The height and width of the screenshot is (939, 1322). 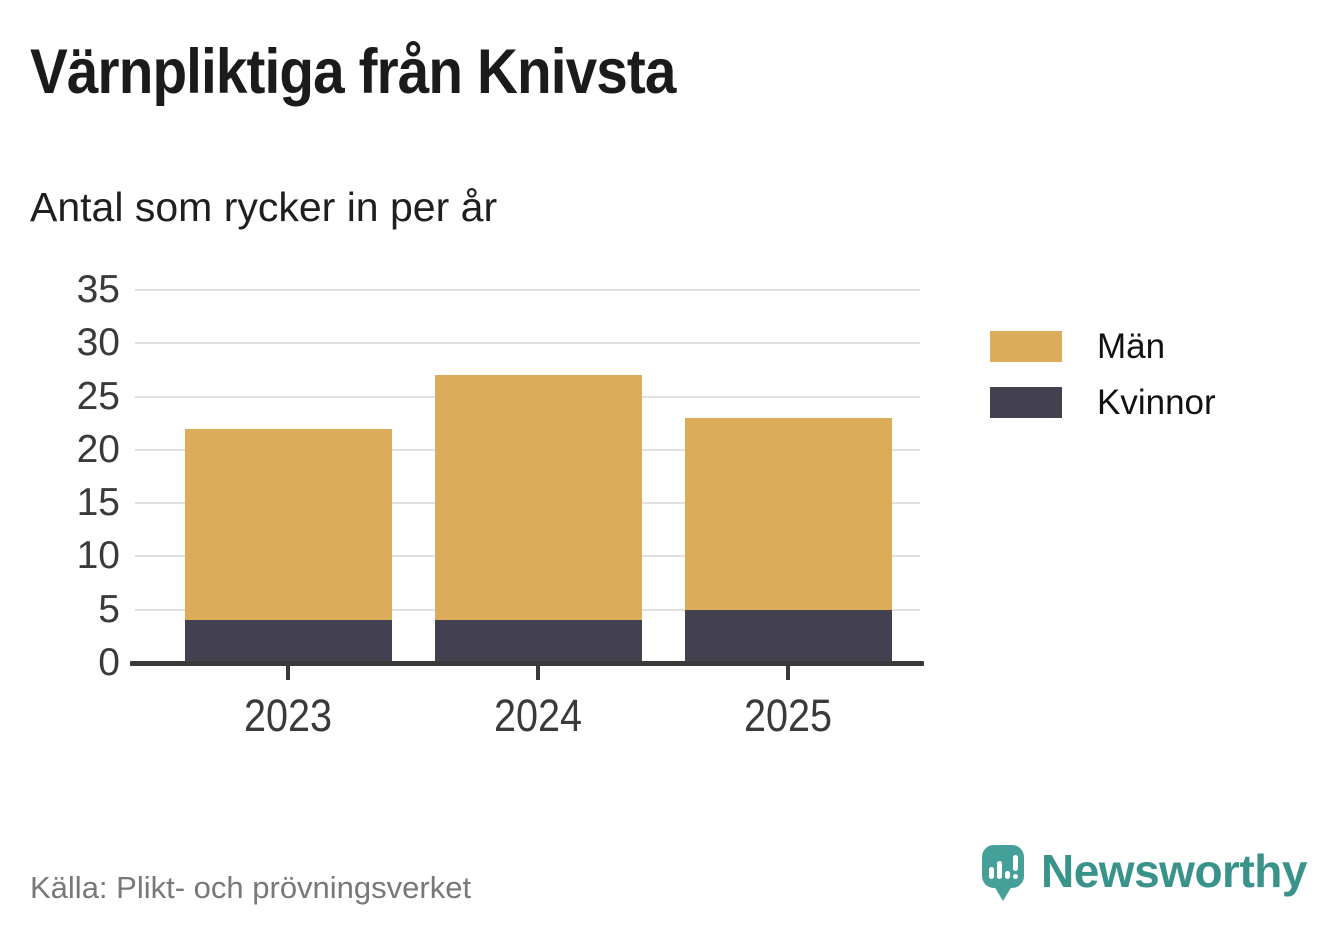 What do you see at coordinates (788, 715) in the screenshot?
I see `x-axis-category-label: 2025` at bounding box center [788, 715].